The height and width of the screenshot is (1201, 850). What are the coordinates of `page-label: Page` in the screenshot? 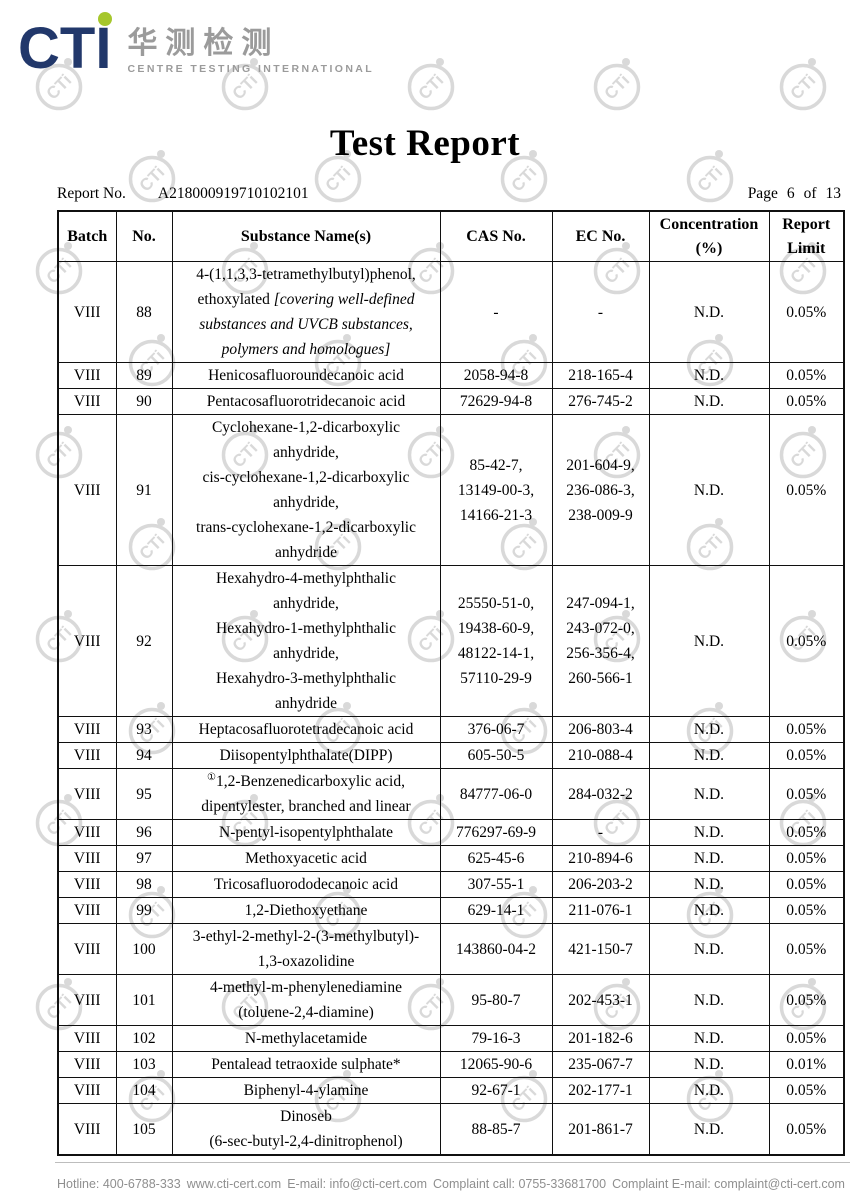 It's located at (762, 193).